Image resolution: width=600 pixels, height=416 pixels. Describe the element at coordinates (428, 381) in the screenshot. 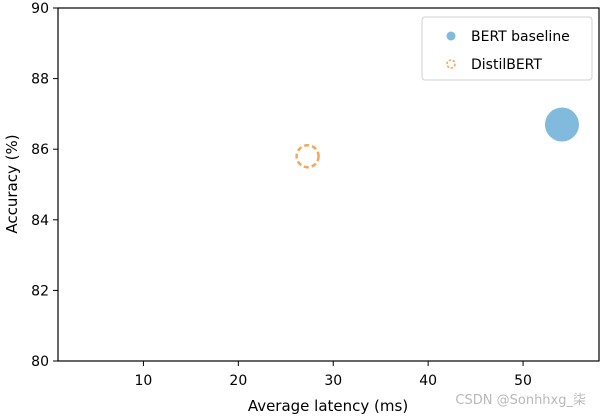

I see `x-tick-label: 40` at that location.